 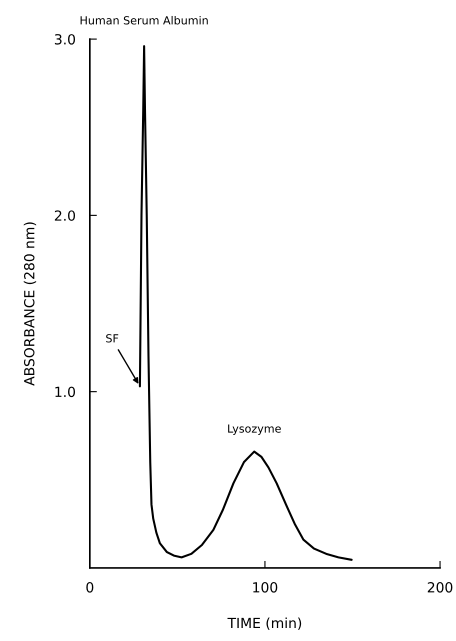 I want to click on x-axis-title: TIME (min), so click(x=265, y=623).